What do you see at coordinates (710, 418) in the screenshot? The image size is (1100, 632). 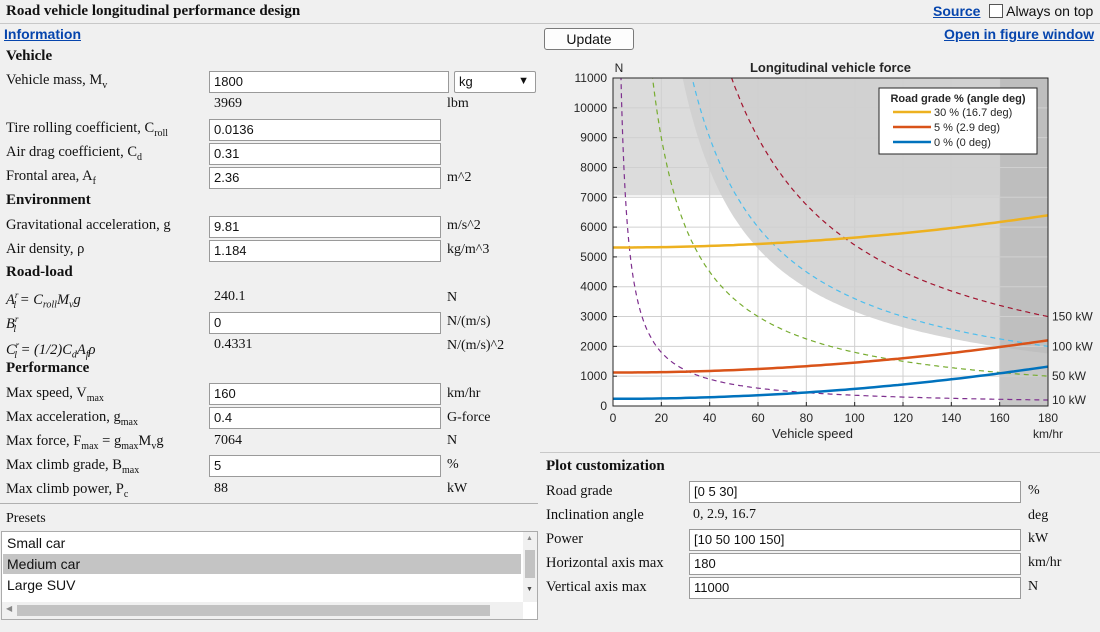 I see `x-tick-label: 40` at bounding box center [710, 418].